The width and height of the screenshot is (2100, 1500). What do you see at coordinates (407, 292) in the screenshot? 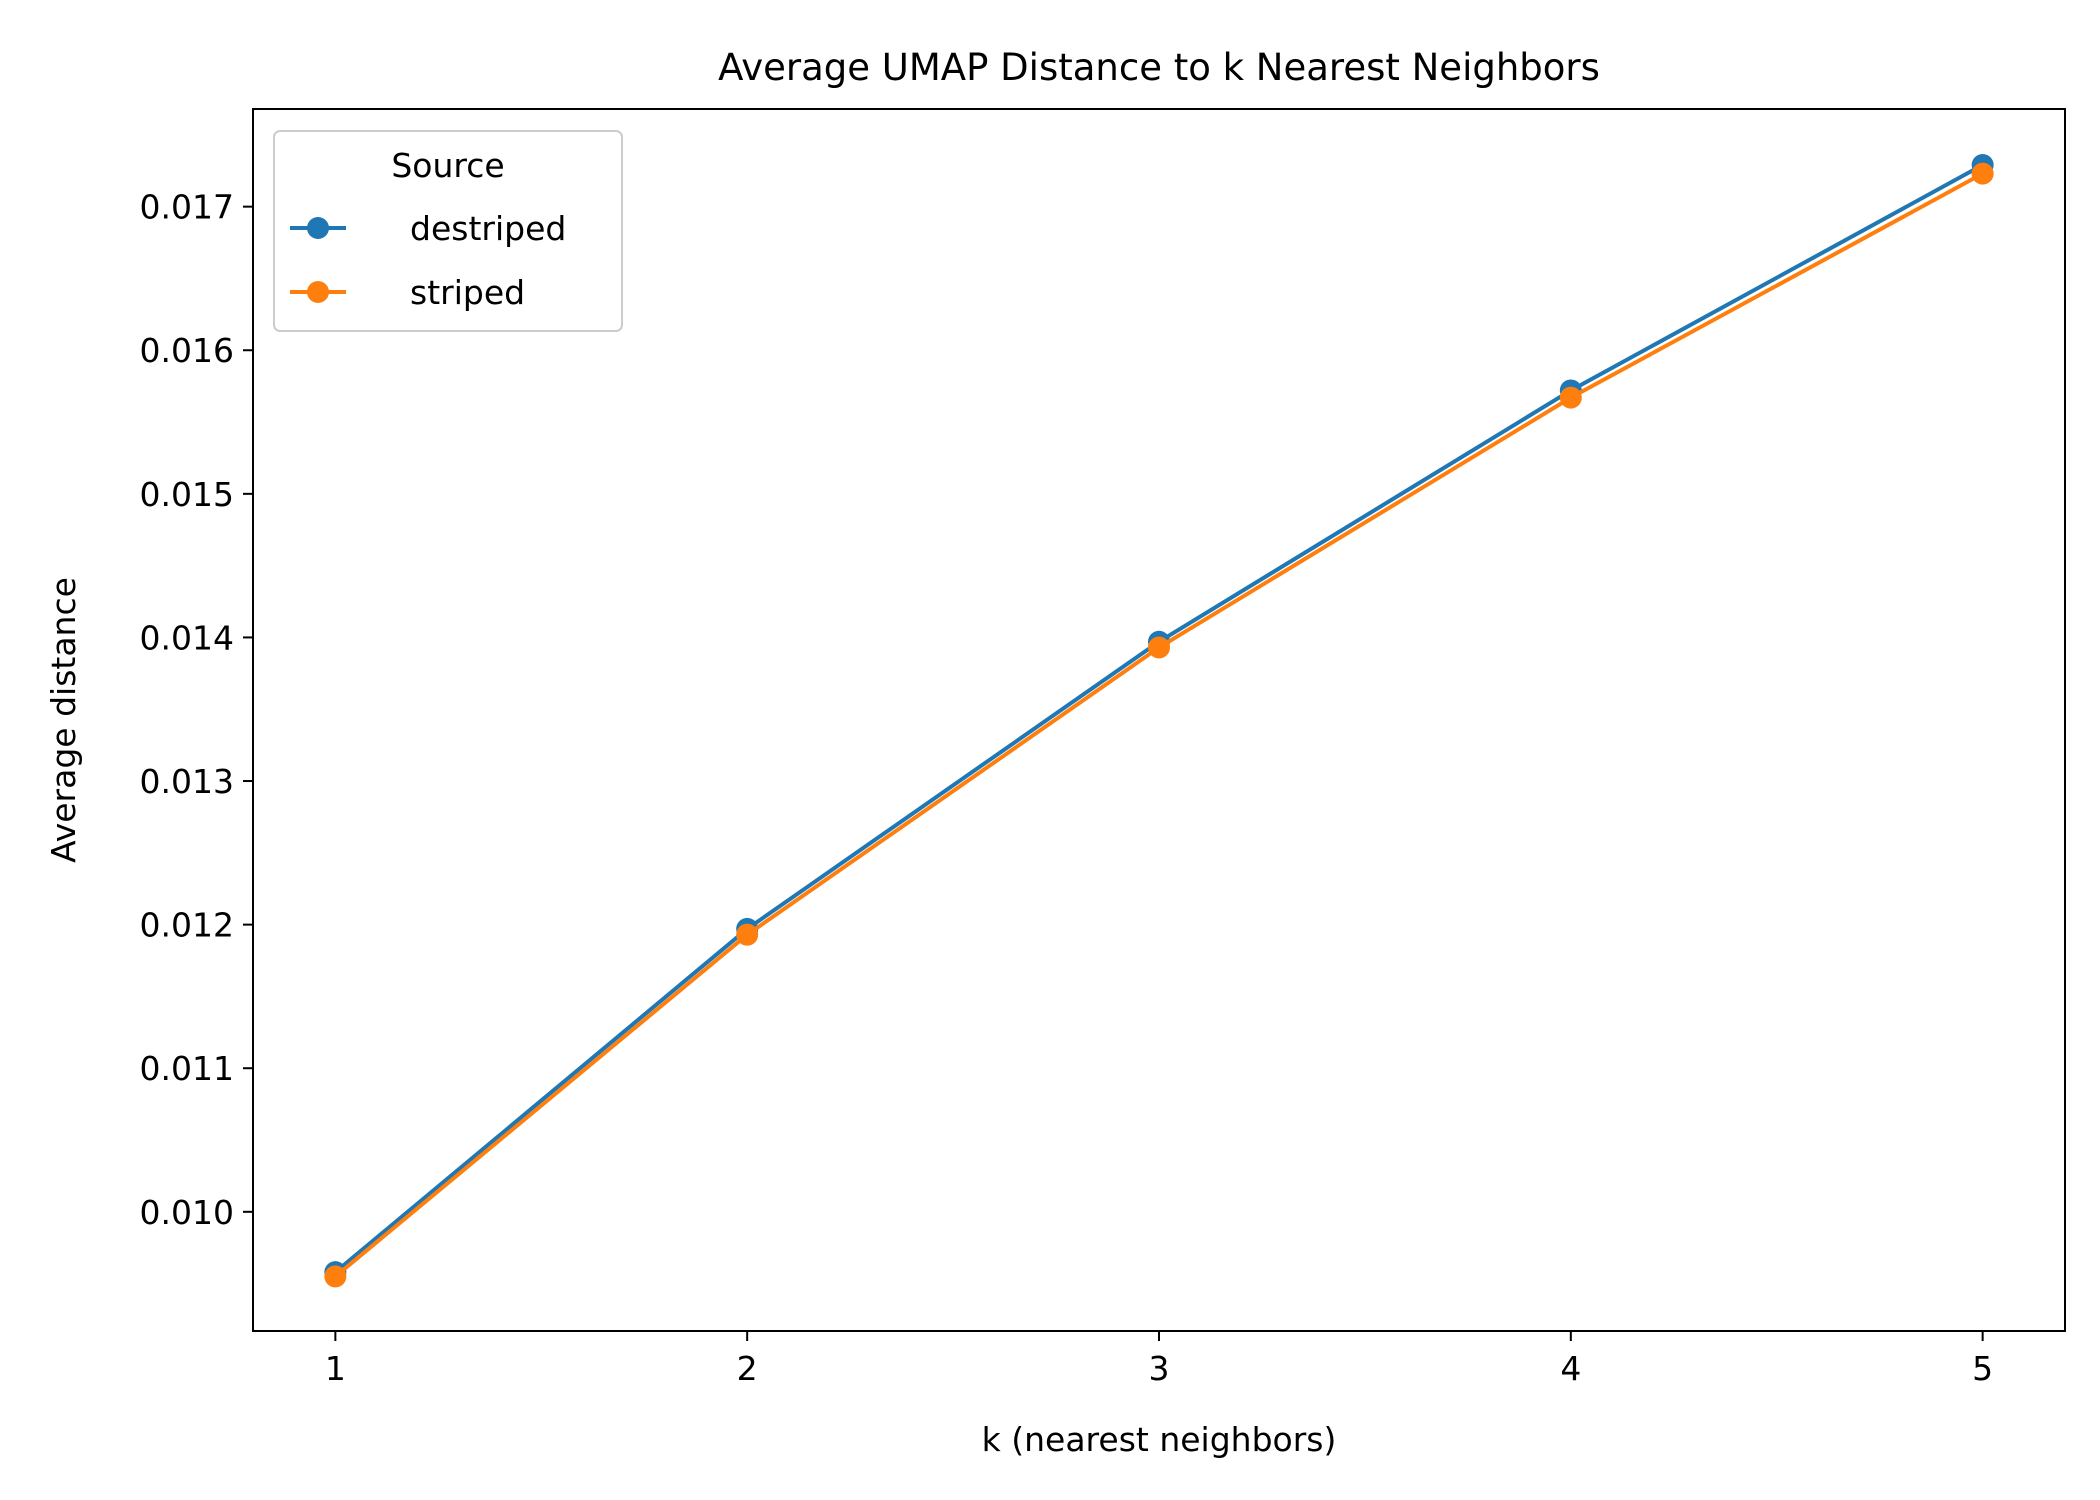
I see `legend-entry-striped: striped` at bounding box center [407, 292].